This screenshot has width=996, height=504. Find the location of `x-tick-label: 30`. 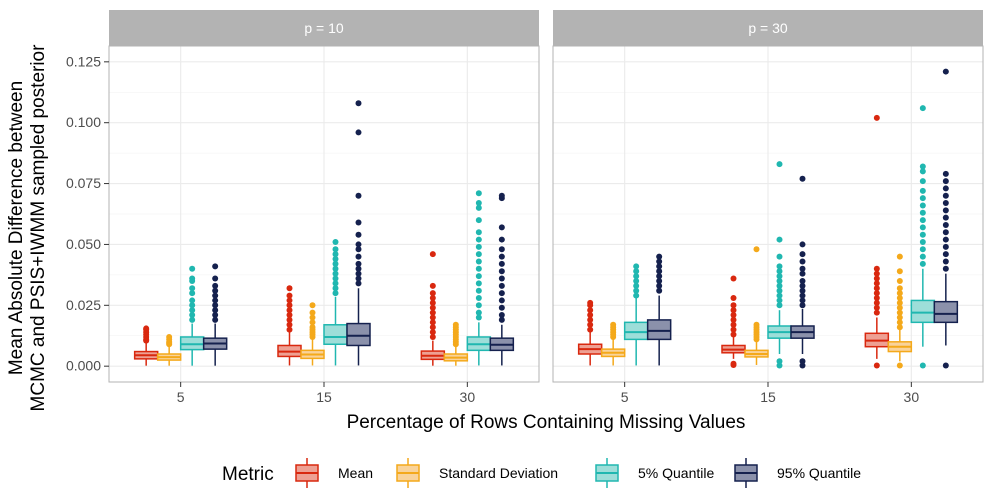

x-tick-label: 30 is located at coordinates (912, 397).